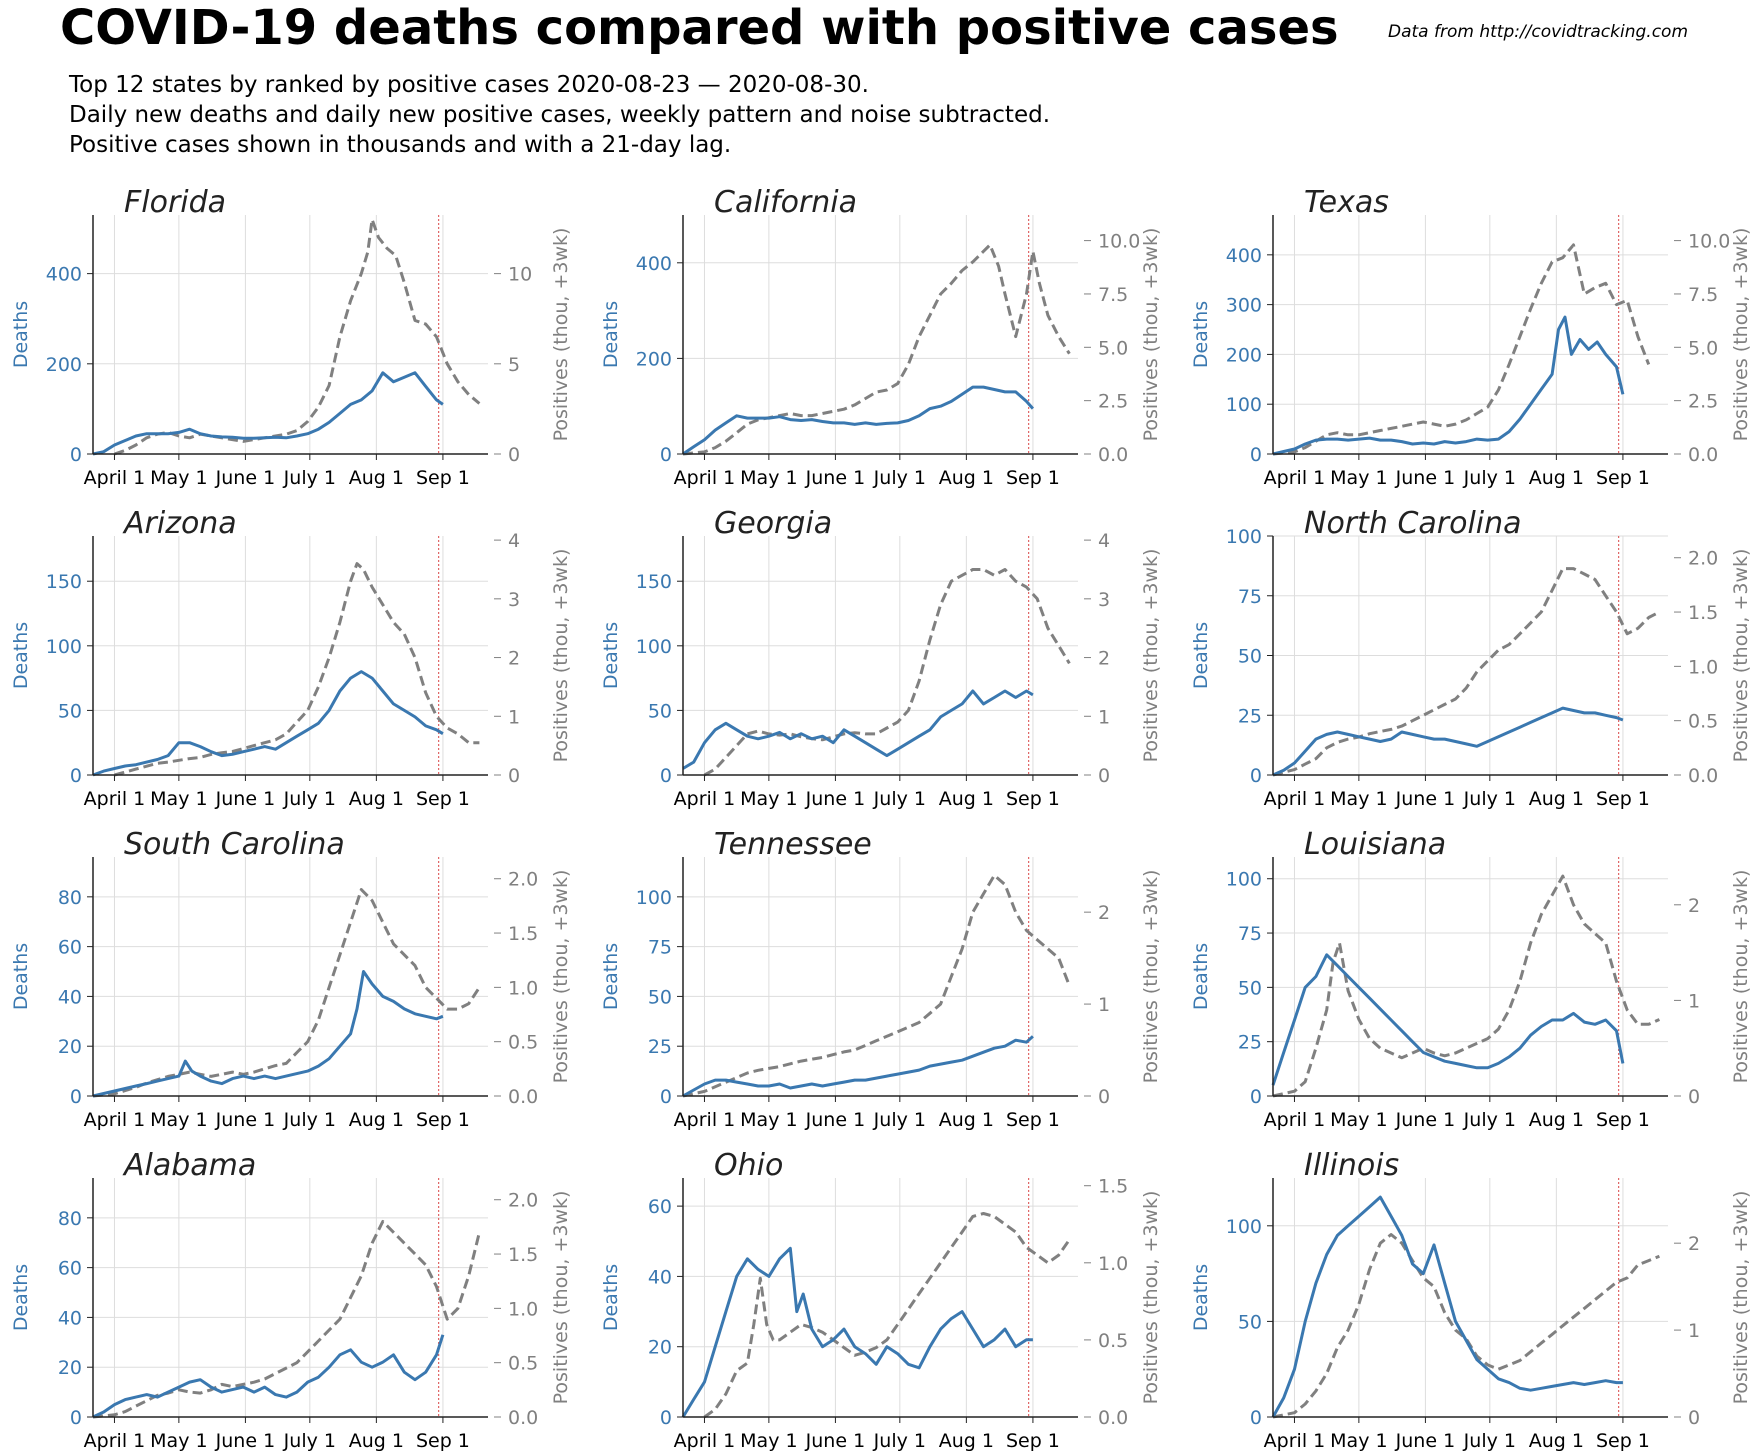 Image resolution: width=1762 pixels, height=1456 pixels. I want to click on right-axis-tick-label: 5, so click(514, 365).